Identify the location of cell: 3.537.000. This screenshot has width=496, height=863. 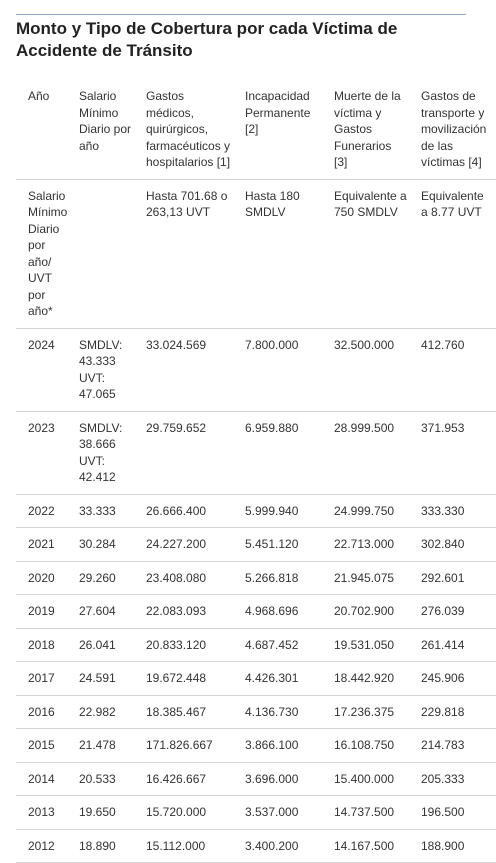
(284, 812).